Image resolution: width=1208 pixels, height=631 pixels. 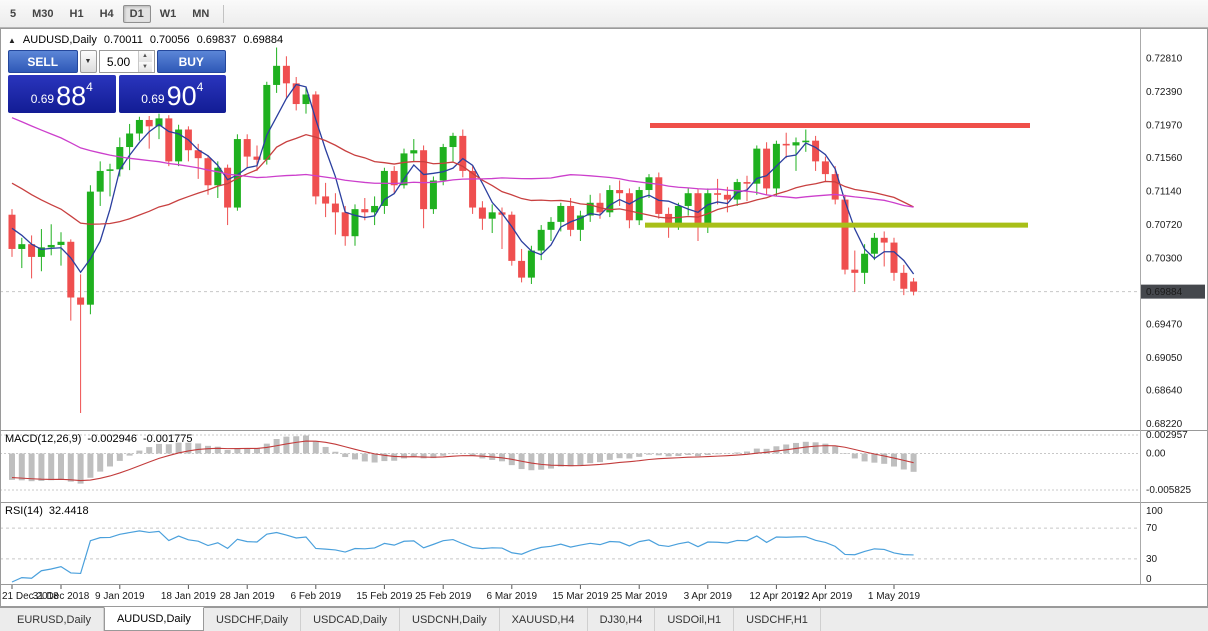 I want to click on macd-indicator-label: MACD(12,26,9) -0.002946 -0.001775, so click(x=99, y=439).